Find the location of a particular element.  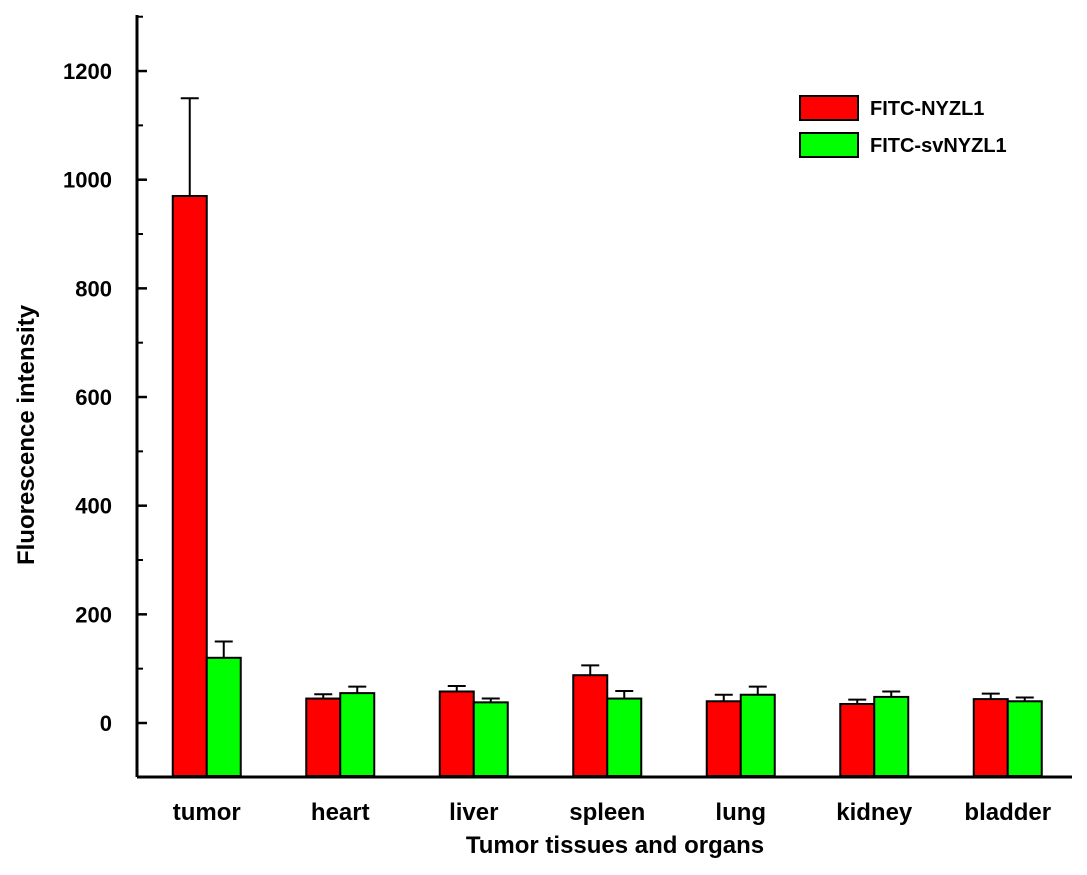

legend-label-fitc-svnyzl1: FITC-svNYZL1 is located at coordinates (938, 146).